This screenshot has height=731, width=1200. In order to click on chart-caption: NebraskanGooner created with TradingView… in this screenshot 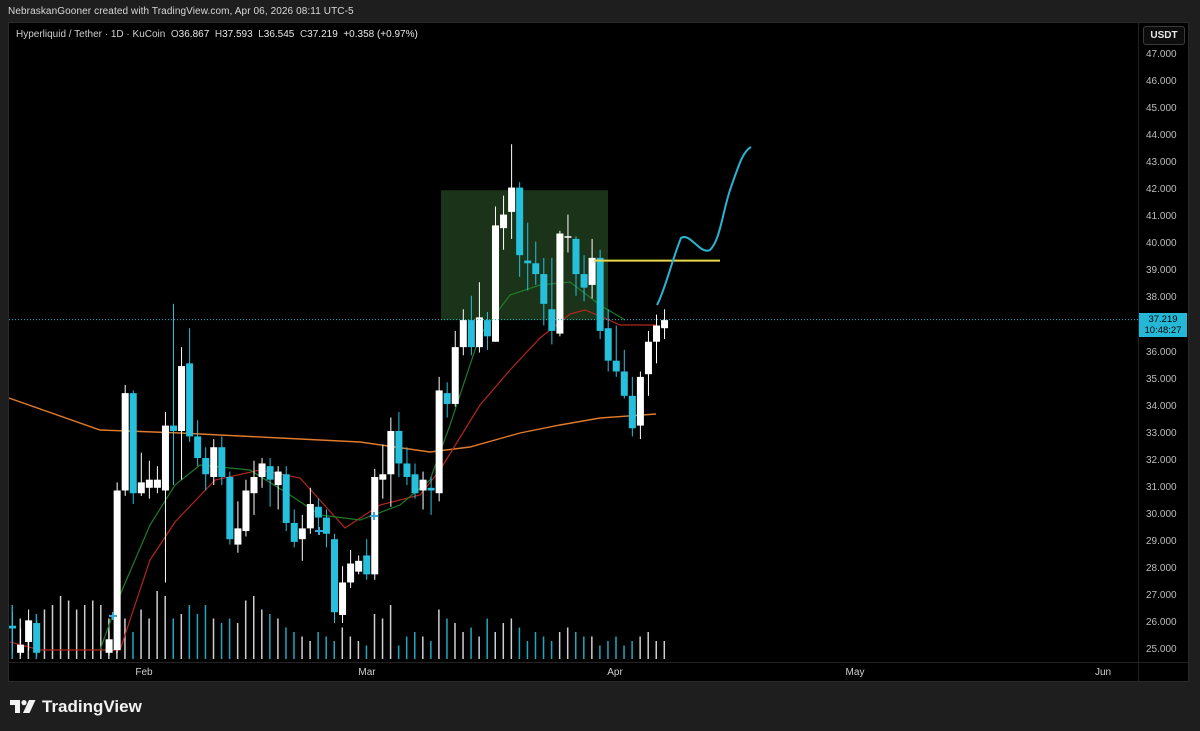, I will do `click(181, 11)`.